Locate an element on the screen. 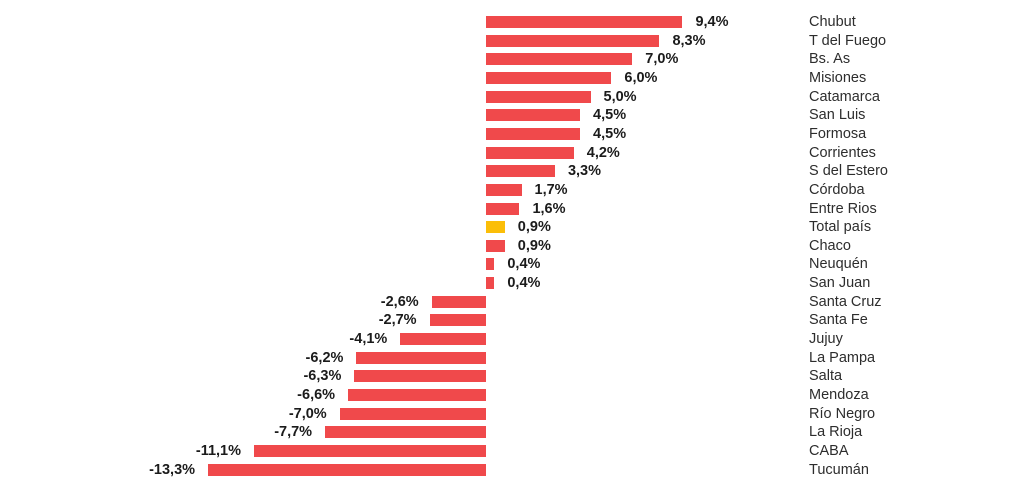 The width and height of the screenshot is (1024, 494). value-label-caba: -11,1% is located at coordinates (218, 450).